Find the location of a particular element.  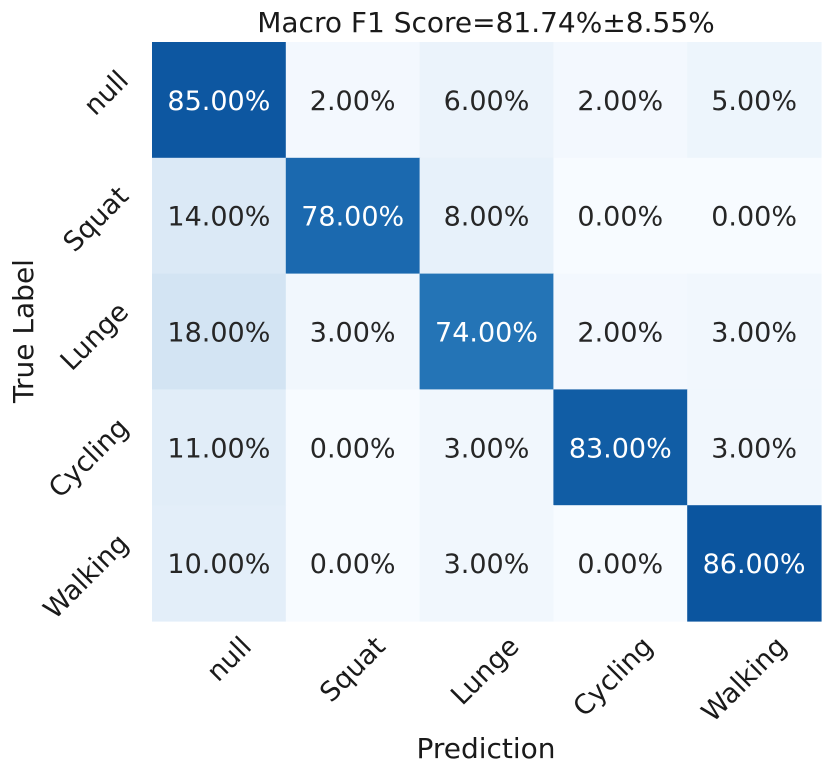

cell-label-4-3: 0.00% is located at coordinates (620, 564).